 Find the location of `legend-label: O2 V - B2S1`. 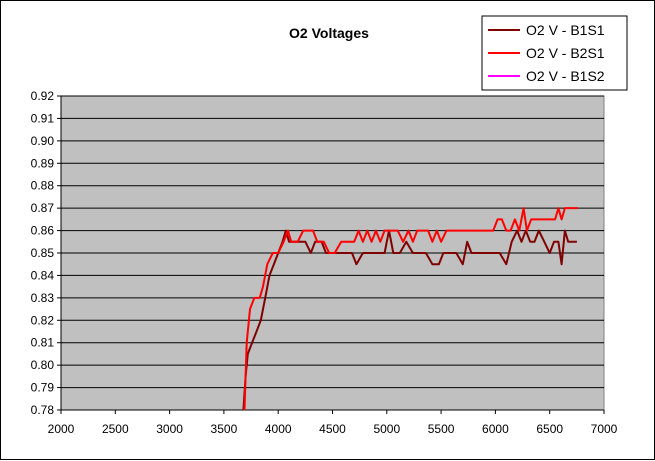

legend-label: O2 V - B2S1 is located at coordinates (565, 53).